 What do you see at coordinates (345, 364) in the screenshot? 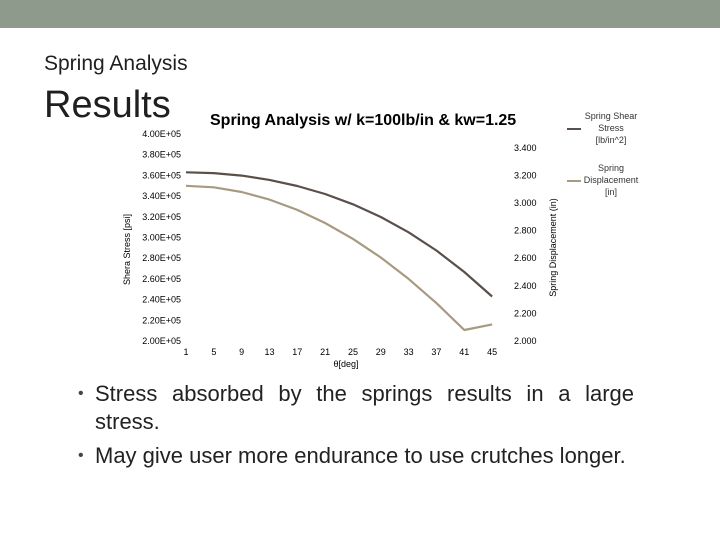
I see `x-axis-label: θ[deg]` at bounding box center [345, 364].